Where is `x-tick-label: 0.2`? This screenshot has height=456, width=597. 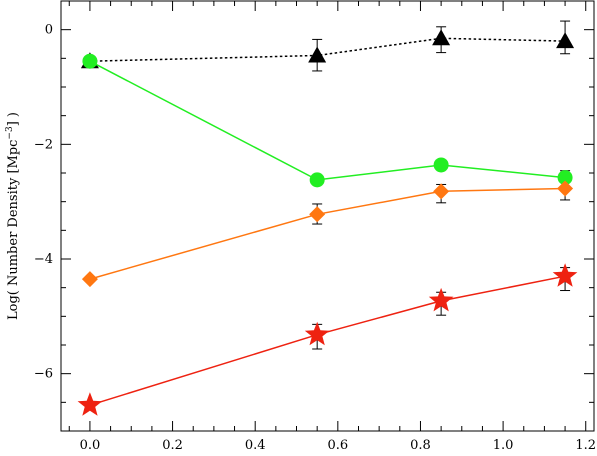 x-tick-label: 0.2 is located at coordinates (172, 445).